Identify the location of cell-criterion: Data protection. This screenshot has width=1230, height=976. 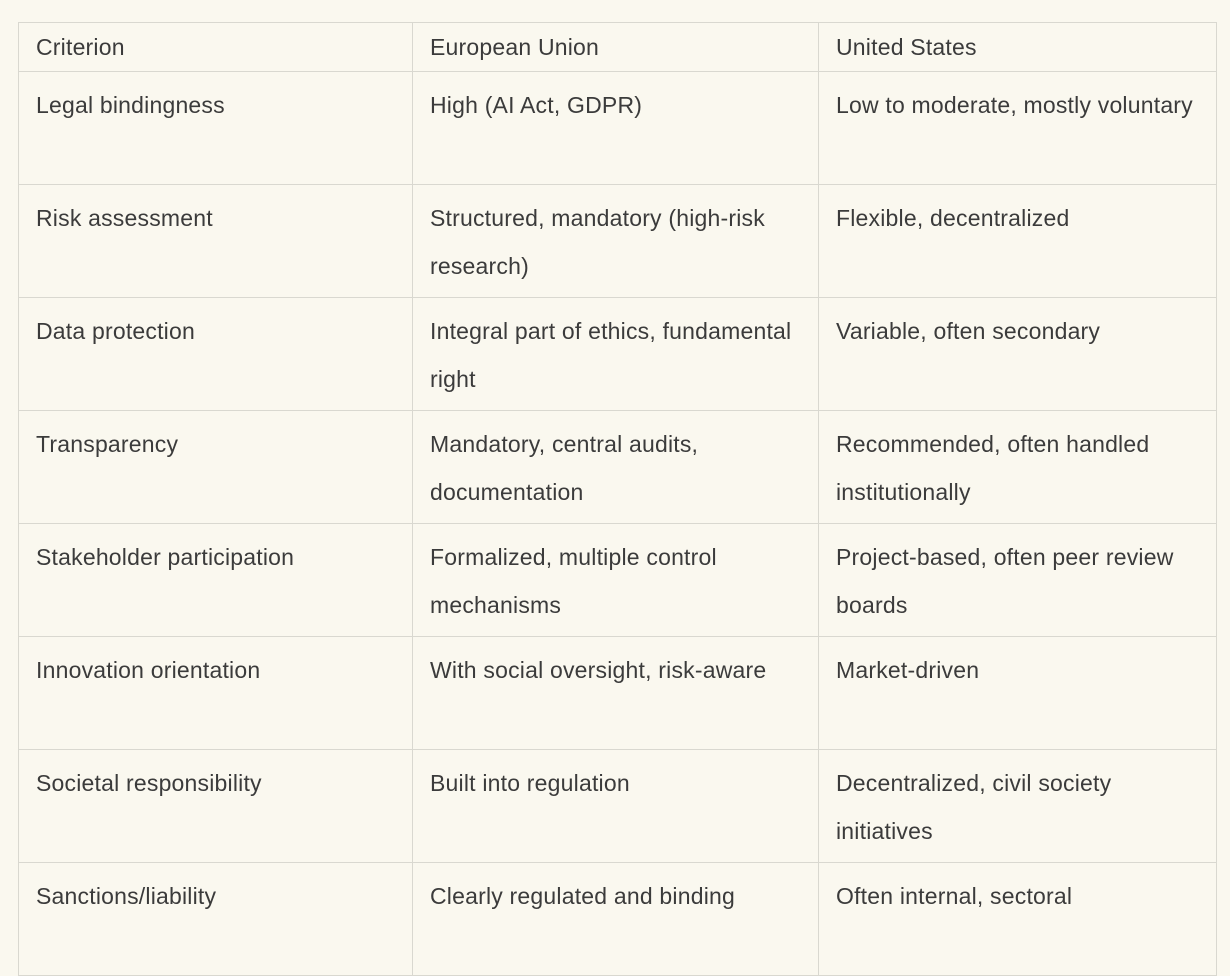
(215, 354).